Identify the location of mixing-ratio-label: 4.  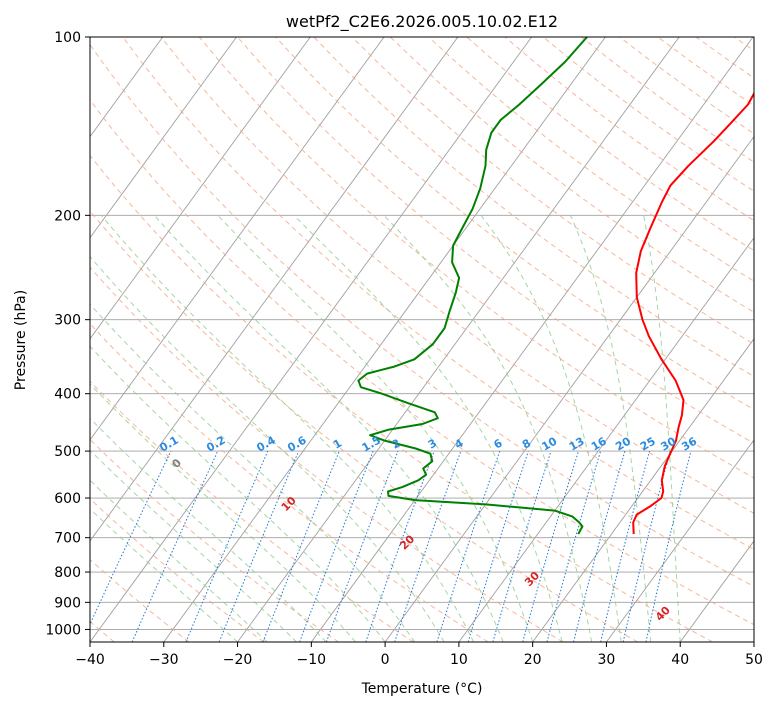
(459, 443).